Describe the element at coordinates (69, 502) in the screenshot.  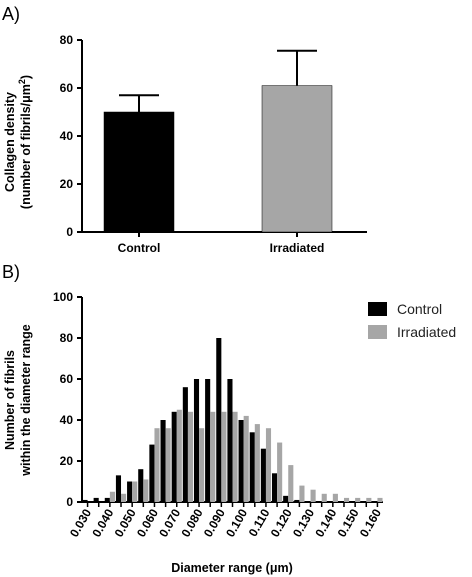
I see `panel-b-ytick-label: 0` at that location.